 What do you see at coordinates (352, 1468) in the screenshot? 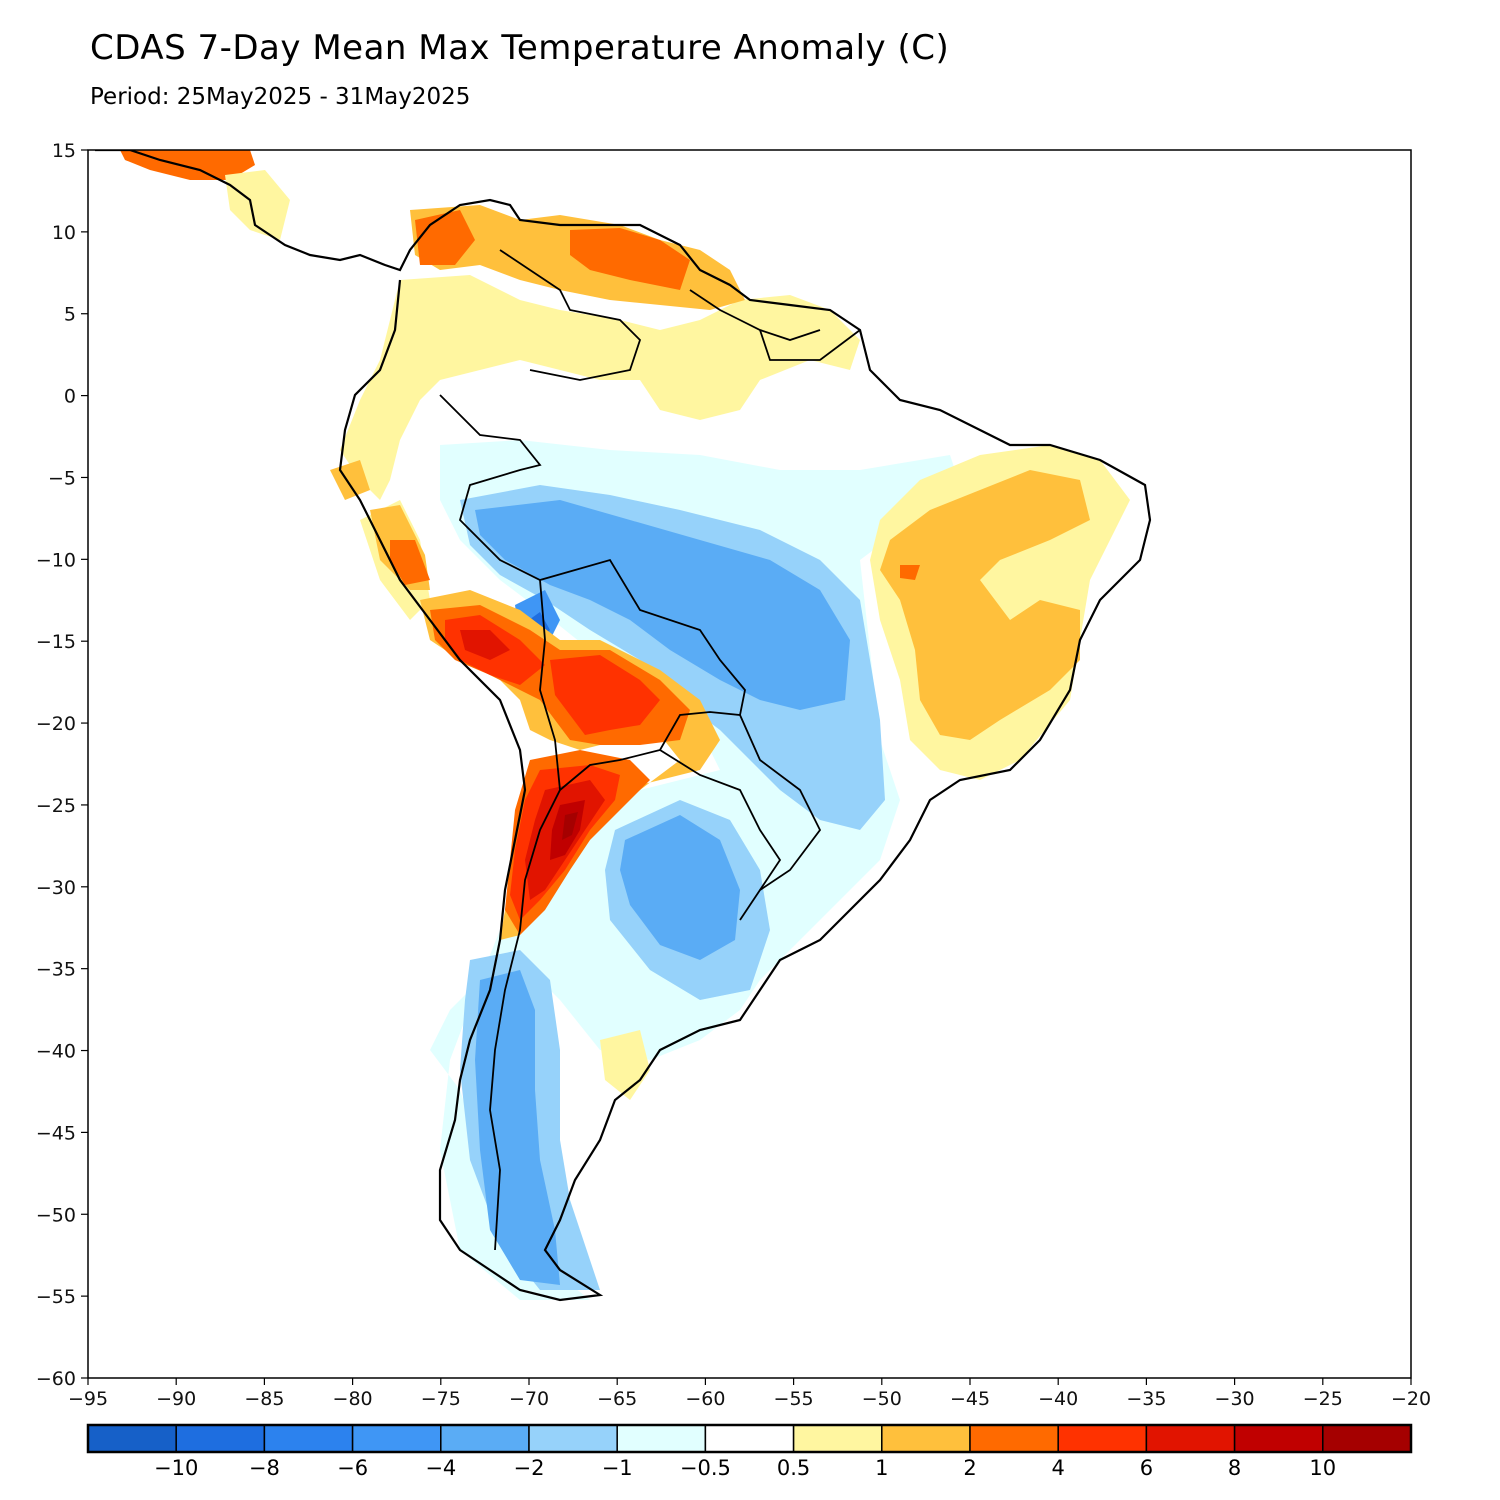
I see `colorbar-label: −6` at bounding box center [352, 1468].